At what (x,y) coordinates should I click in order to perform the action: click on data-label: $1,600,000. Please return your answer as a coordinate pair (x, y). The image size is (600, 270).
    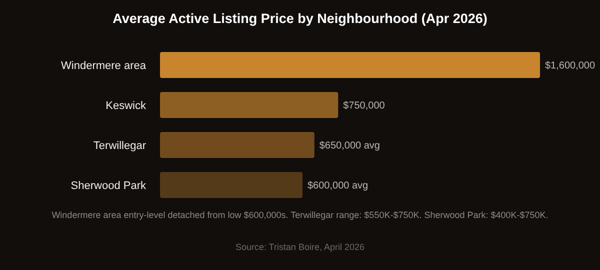
    Looking at the image, I should click on (570, 66).